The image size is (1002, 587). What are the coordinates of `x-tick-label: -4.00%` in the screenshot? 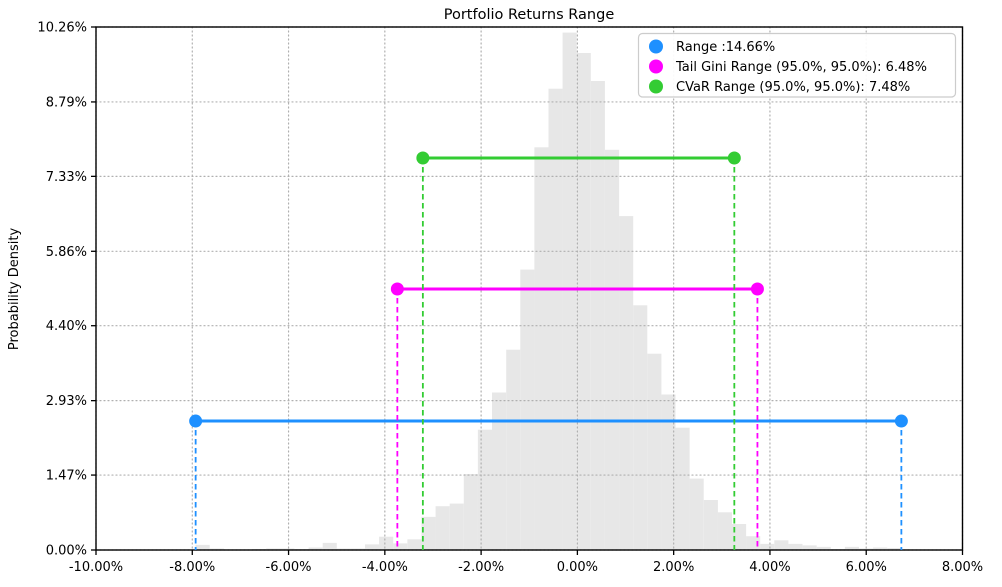 It's located at (385, 567).